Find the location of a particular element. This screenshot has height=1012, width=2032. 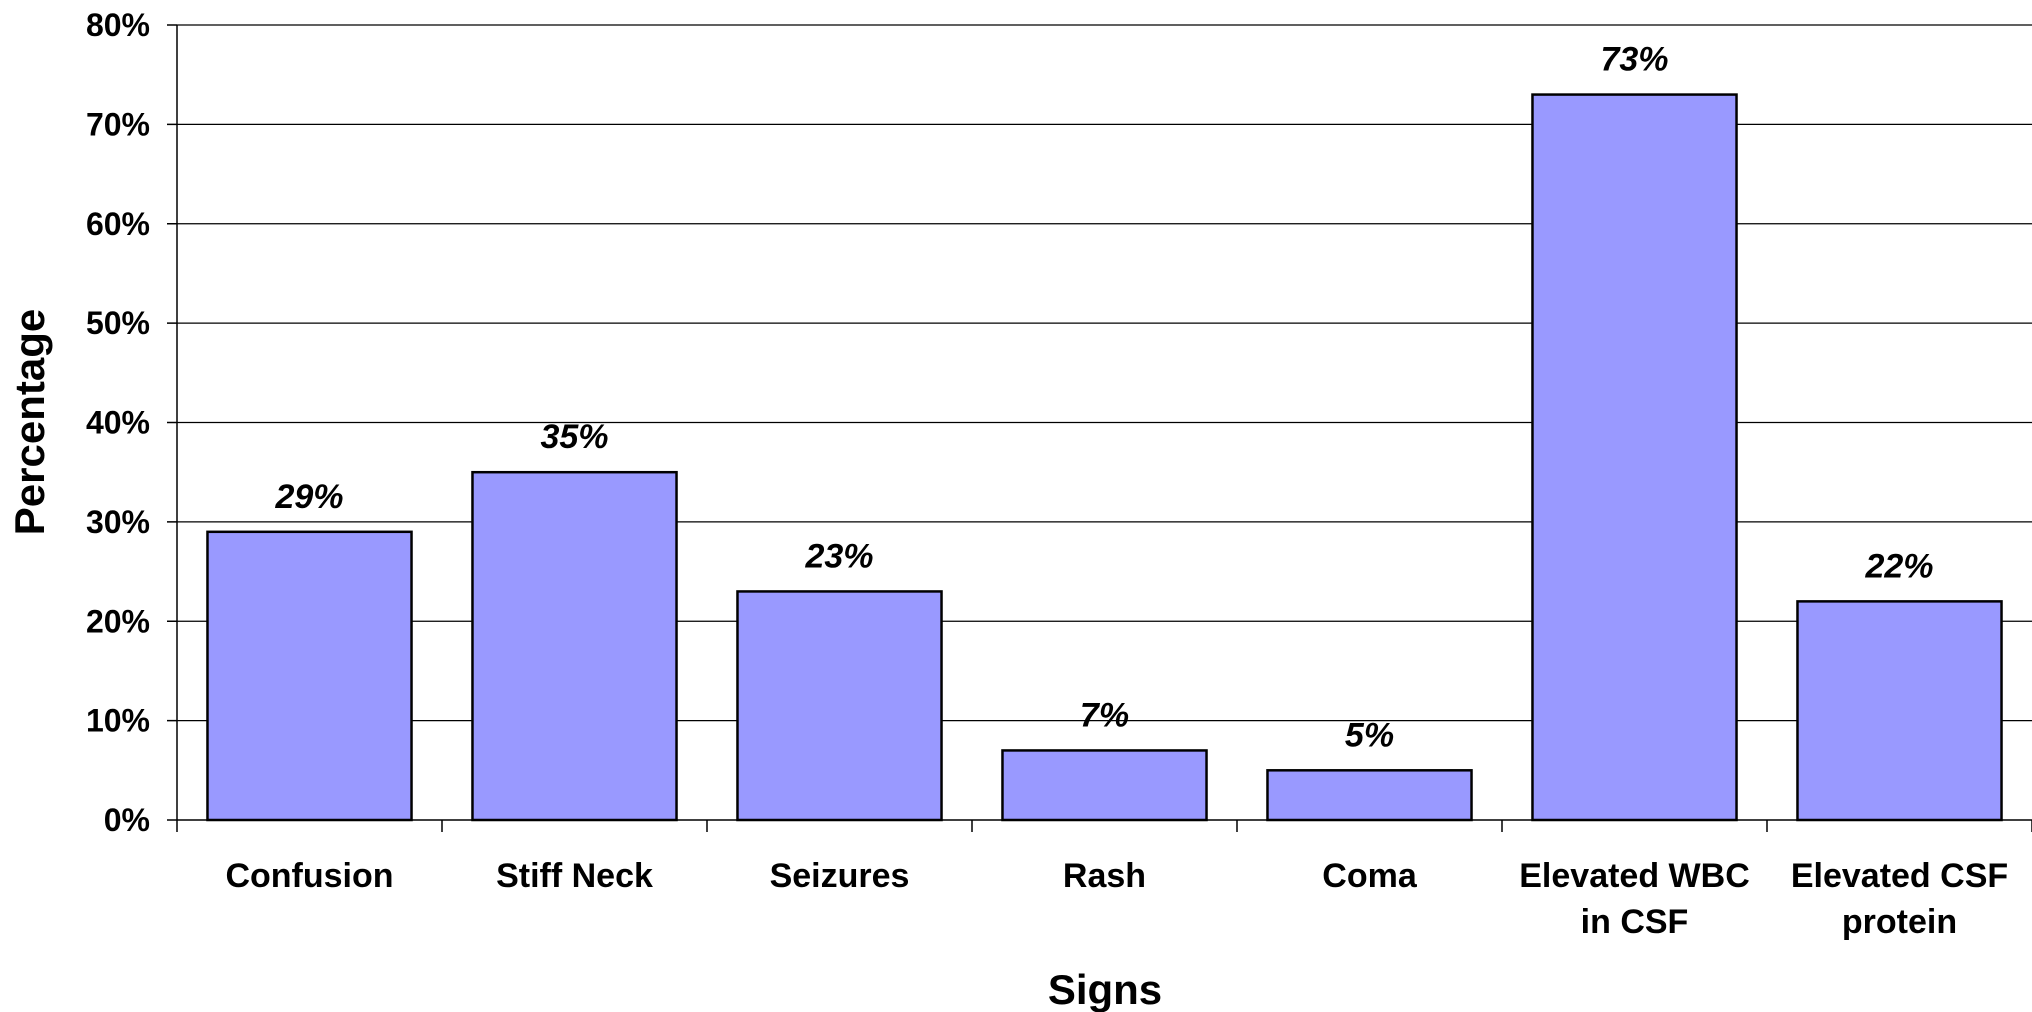

category-label: in CSF is located at coordinates (1635, 922).